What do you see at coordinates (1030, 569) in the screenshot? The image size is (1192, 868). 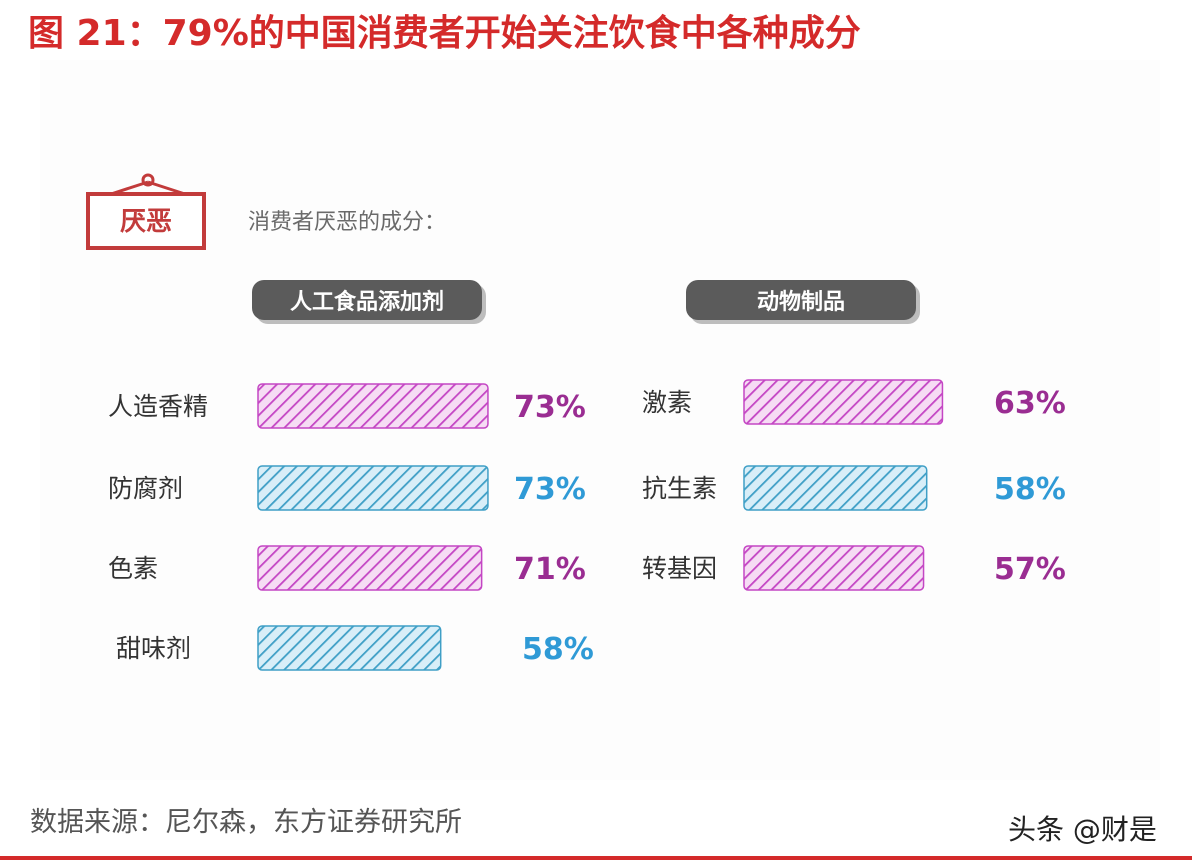 I see `bar-animal-2-value: 57%` at bounding box center [1030, 569].